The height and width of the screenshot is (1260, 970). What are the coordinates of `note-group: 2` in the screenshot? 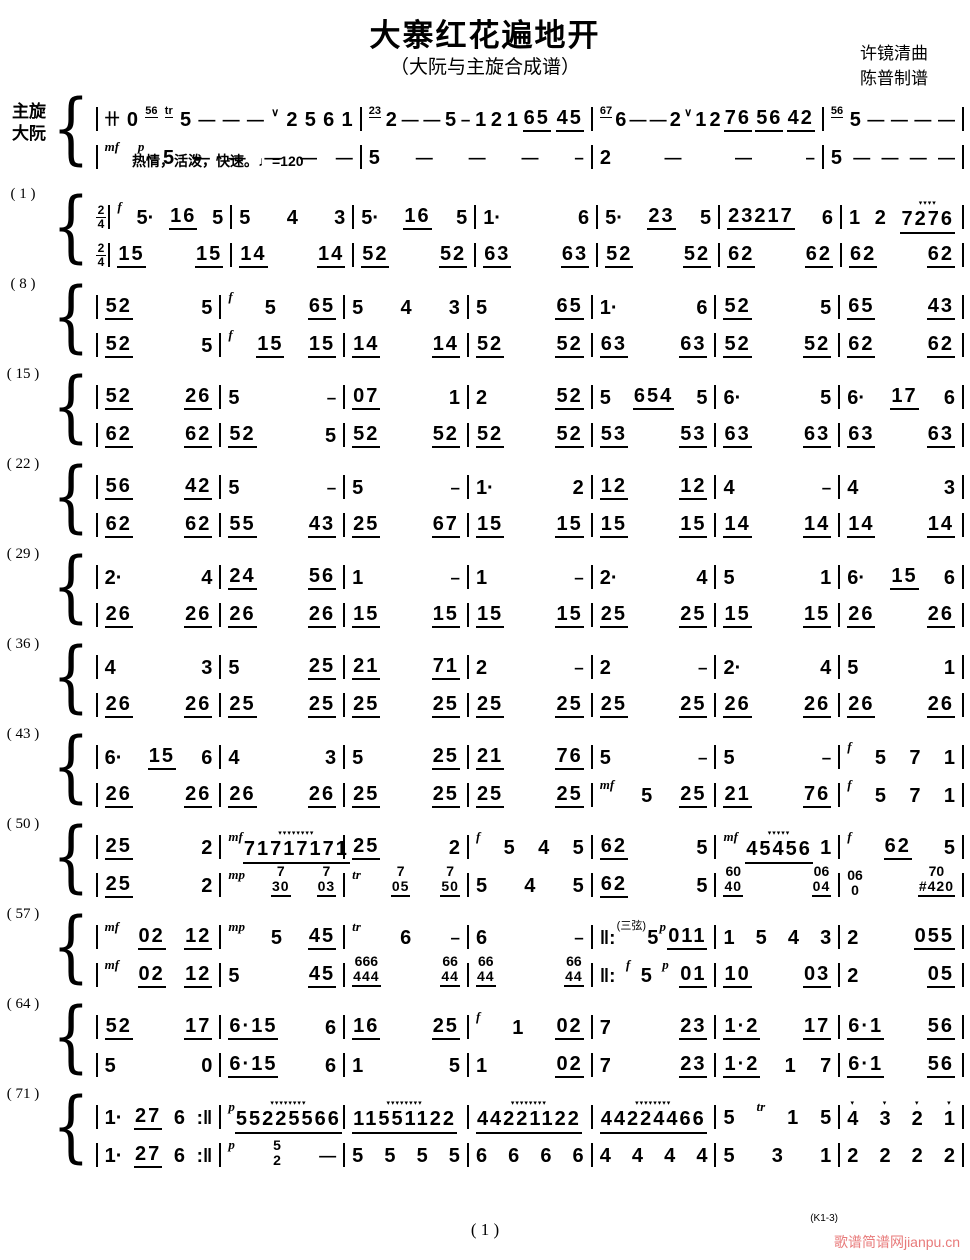 It's located at (880, 218).